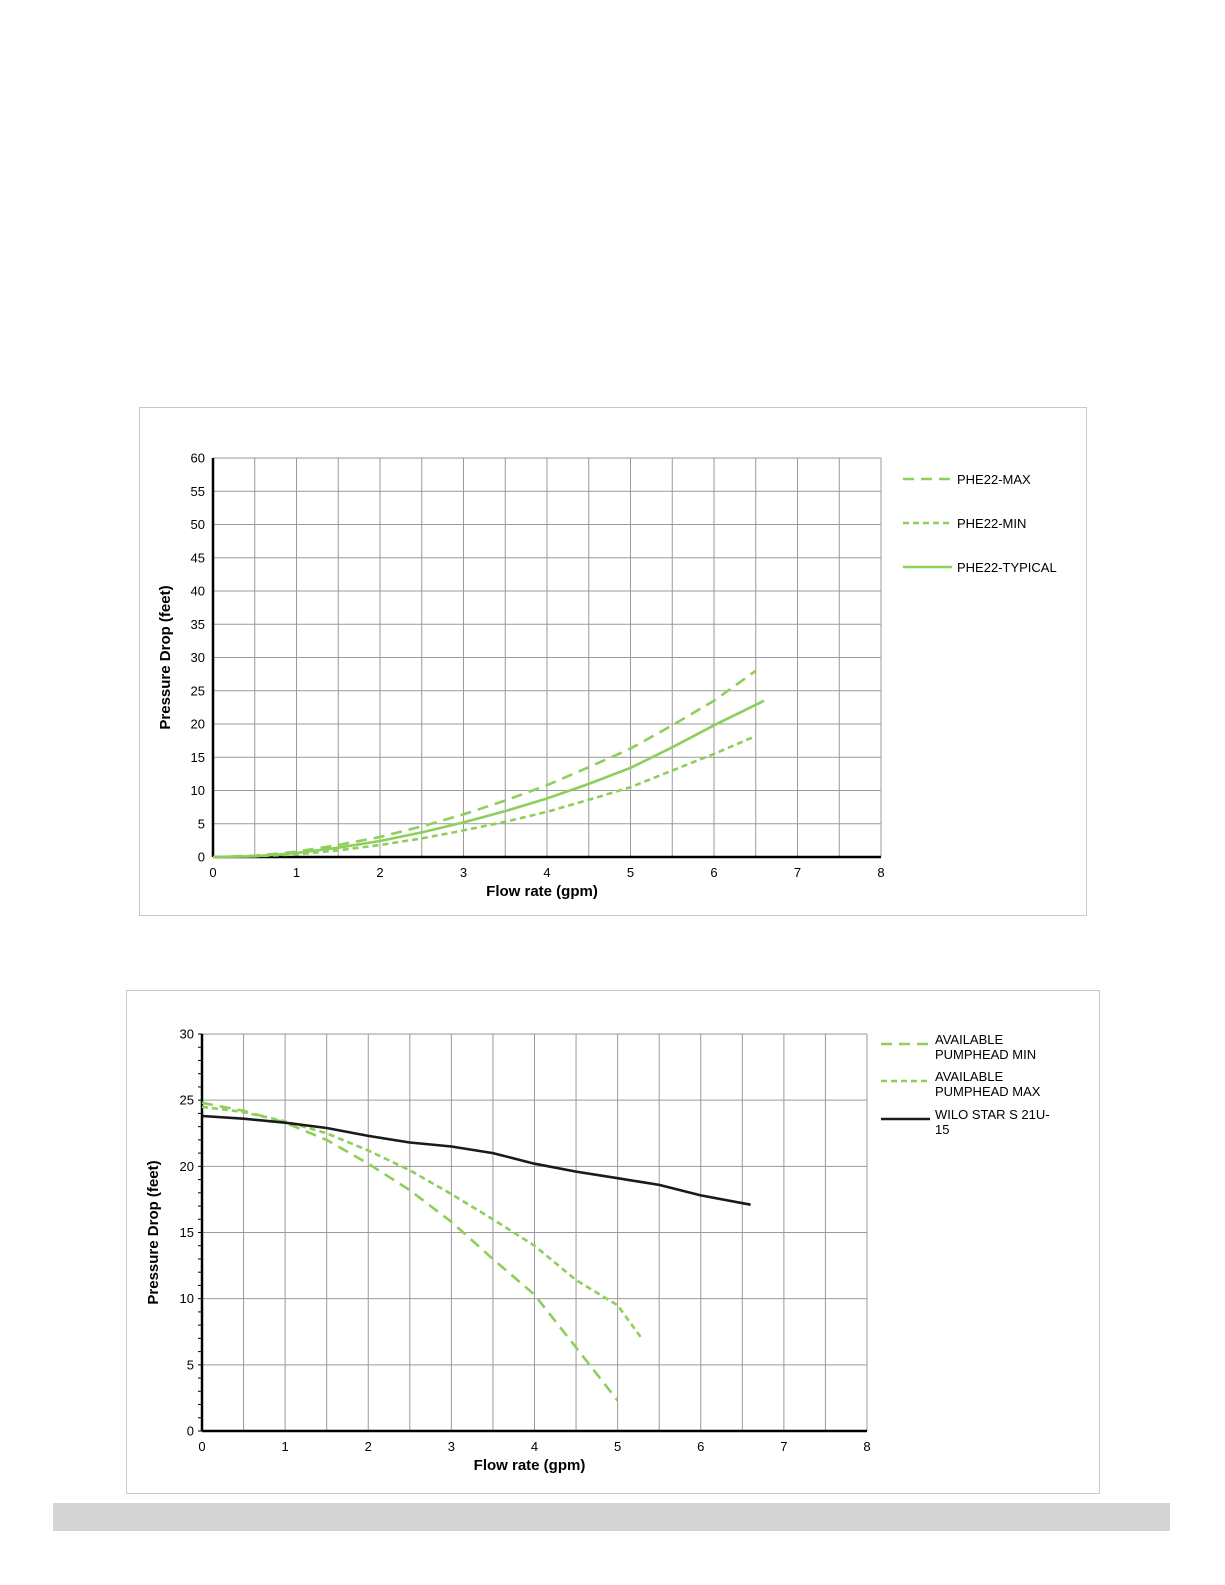 The height and width of the screenshot is (1585, 1225). What do you see at coordinates (988, 1091) in the screenshot?
I see `legend-label-line: PUMPHEAD MAX` at bounding box center [988, 1091].